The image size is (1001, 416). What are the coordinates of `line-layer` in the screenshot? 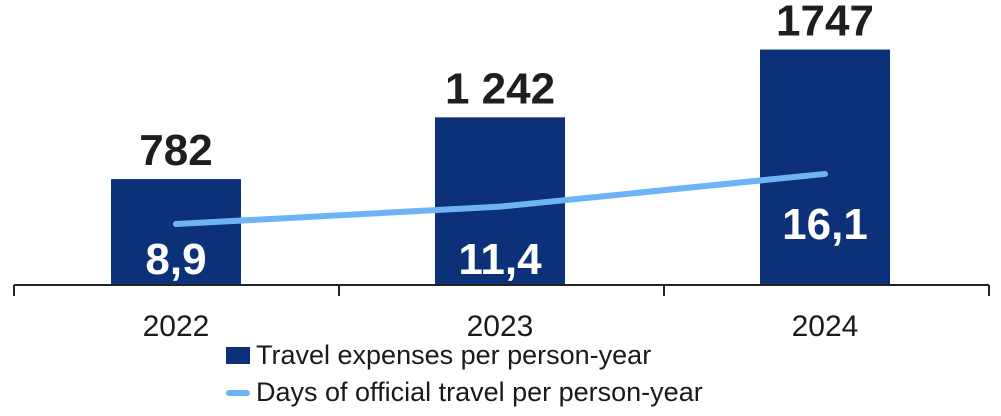 It's located at (500, 199).